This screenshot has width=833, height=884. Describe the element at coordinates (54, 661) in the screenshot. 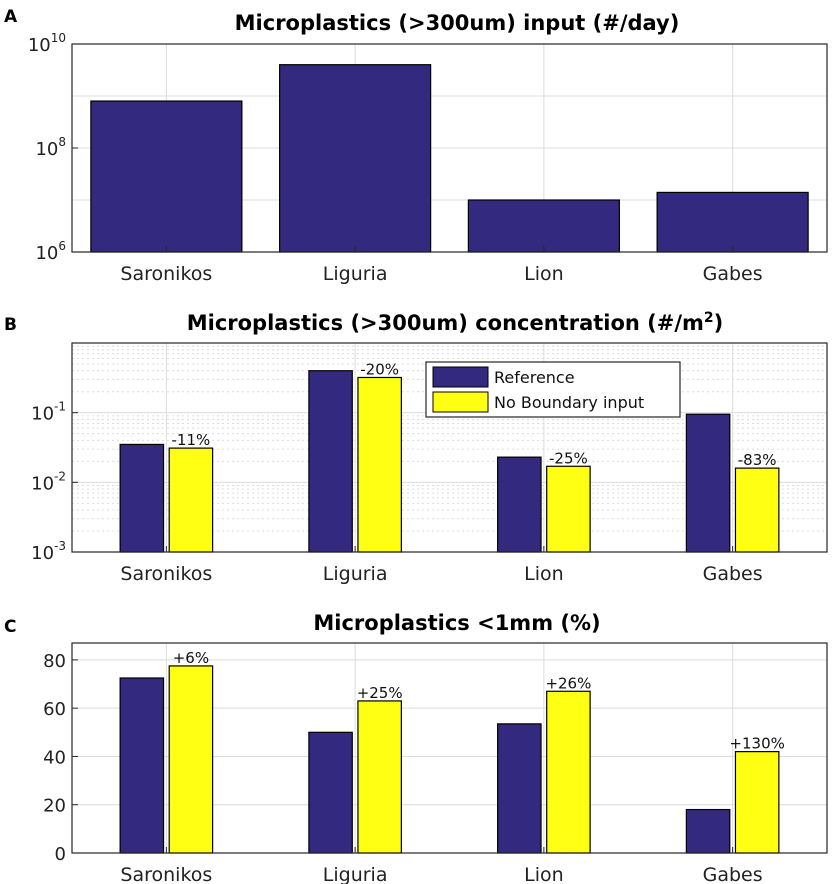

I see `y-tick-label: 80` at that location.